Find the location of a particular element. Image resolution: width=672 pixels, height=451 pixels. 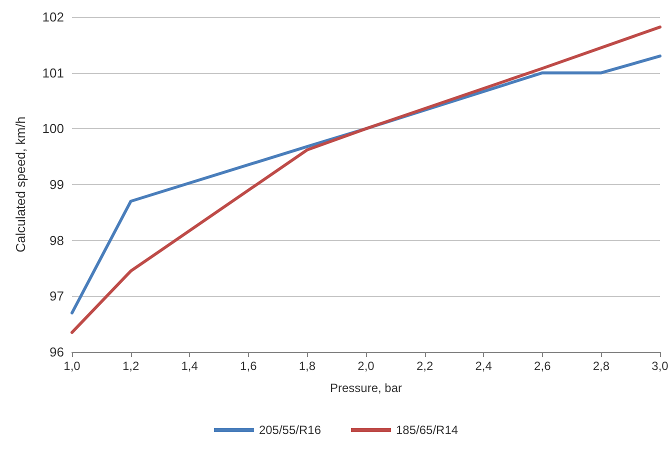

x-tick-label: 2,8 is located at coordinates (601, 366).